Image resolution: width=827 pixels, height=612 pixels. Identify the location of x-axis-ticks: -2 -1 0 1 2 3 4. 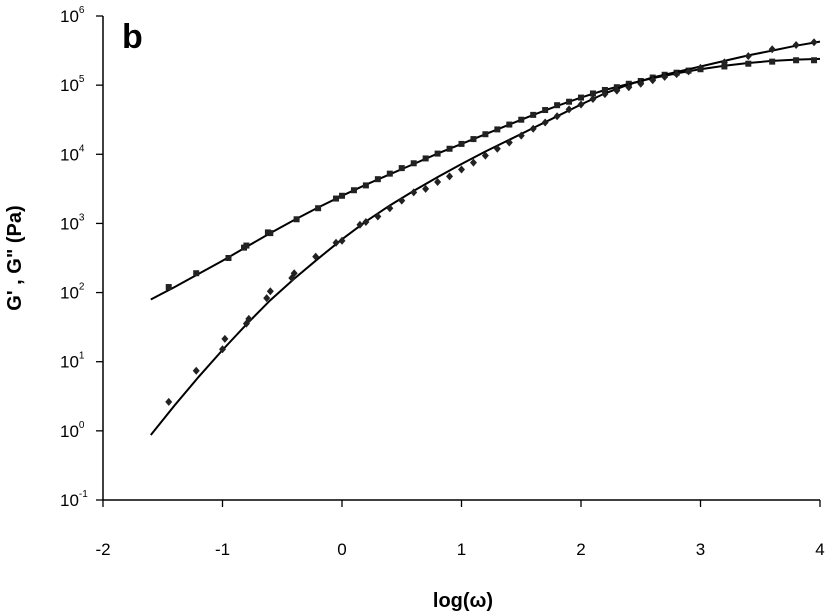
(460, 529).